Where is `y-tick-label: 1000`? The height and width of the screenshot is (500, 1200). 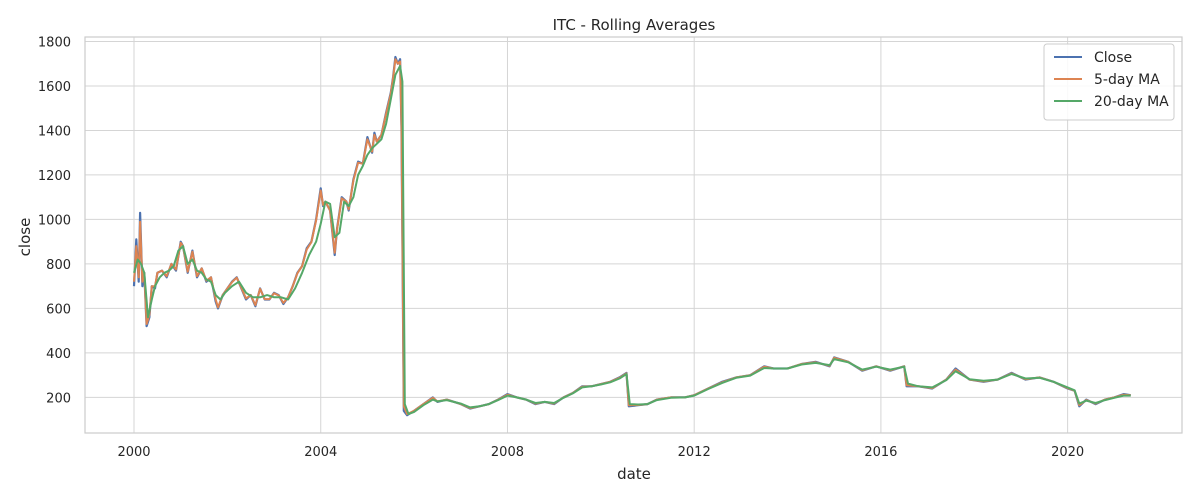 y-tick-label: 1000 is located at coordinates (54, 220).